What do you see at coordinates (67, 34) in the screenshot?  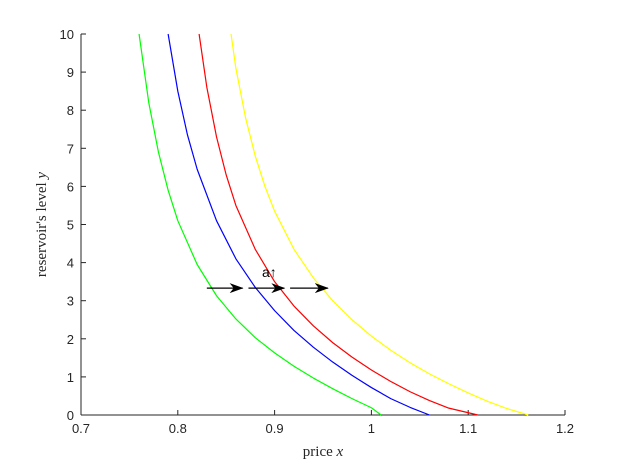 I see `y-tick-label: 10` at bounding box center [67, 34].